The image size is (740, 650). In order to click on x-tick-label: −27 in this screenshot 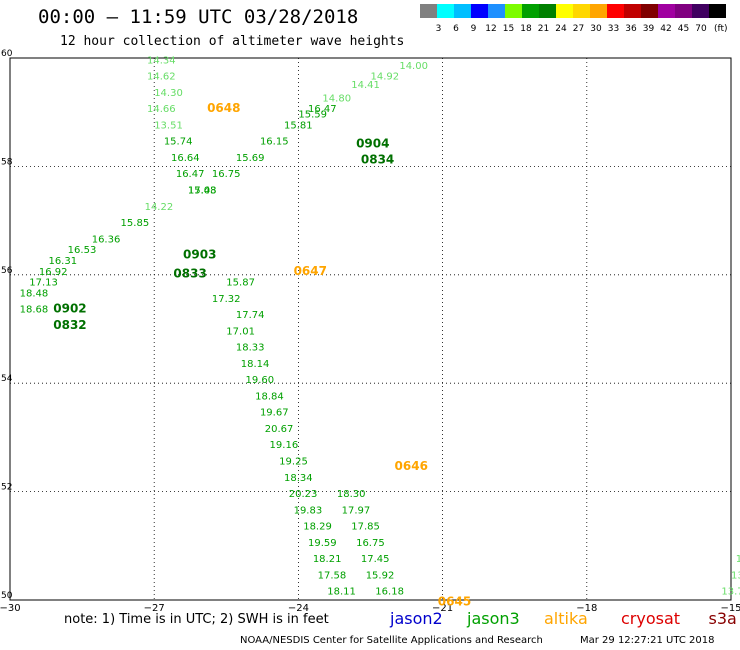, I will do `click(154, 608)`.